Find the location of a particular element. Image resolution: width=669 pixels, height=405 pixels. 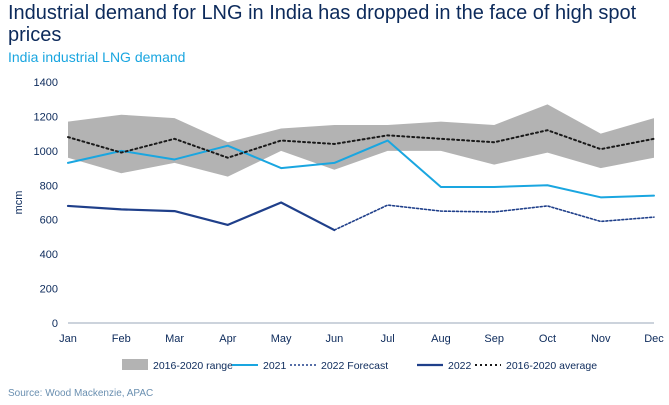

series-line-2021 is located at coordinates (361, 169).